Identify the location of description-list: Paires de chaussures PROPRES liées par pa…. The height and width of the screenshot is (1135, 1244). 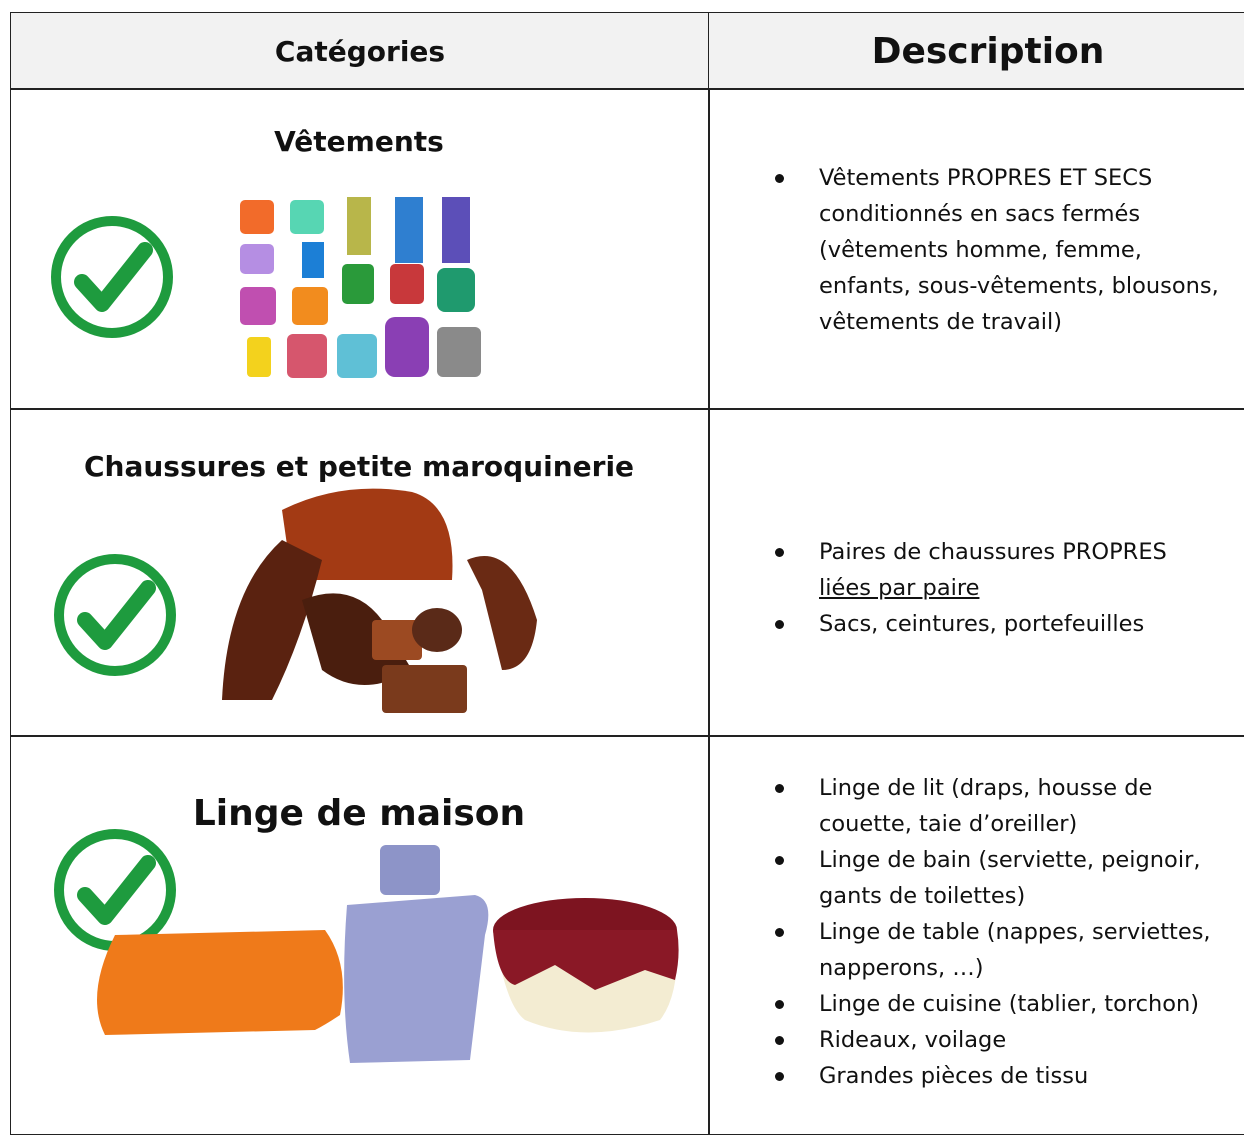
(997, 588).